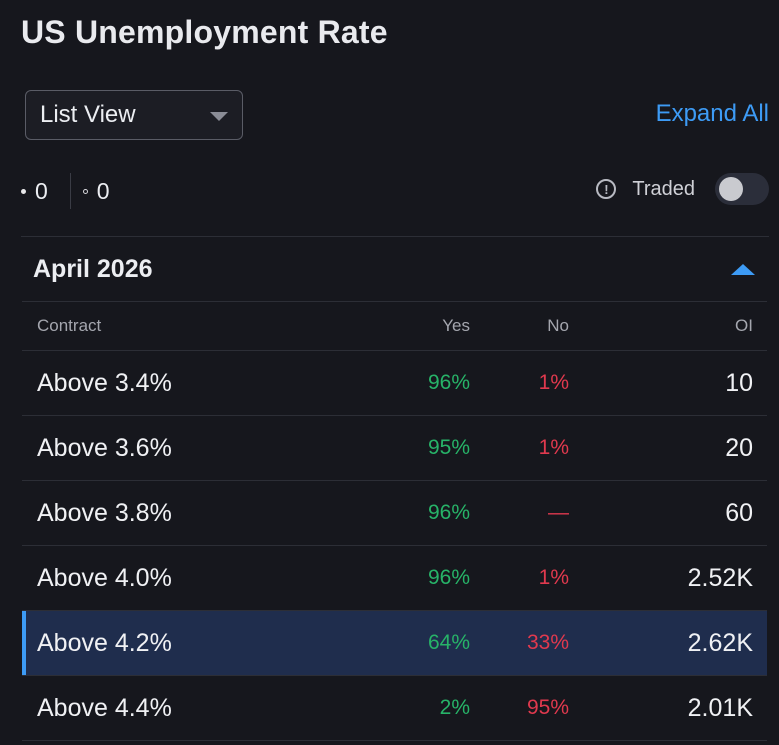 The height and width of the screenshot is (745, 779). I want to click on row-yes-price: 2%, so click(454, 707).